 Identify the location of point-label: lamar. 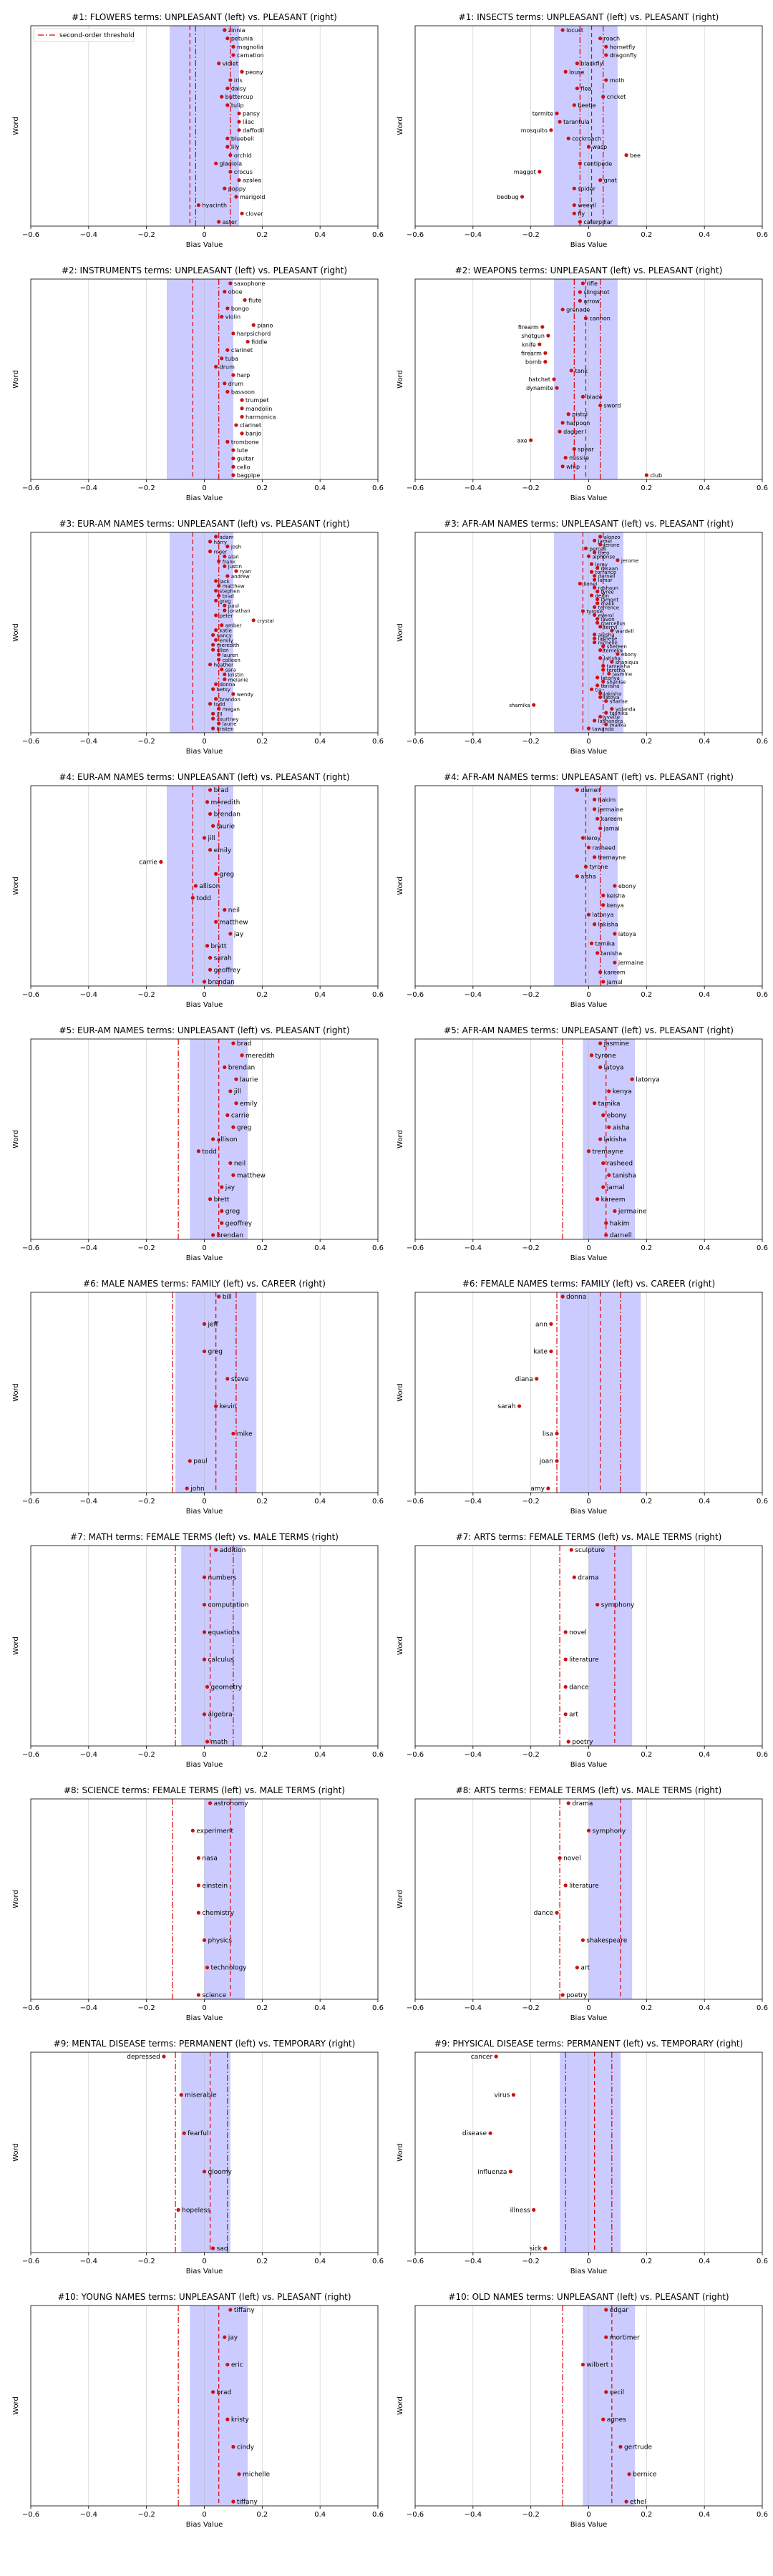
(605, 580).